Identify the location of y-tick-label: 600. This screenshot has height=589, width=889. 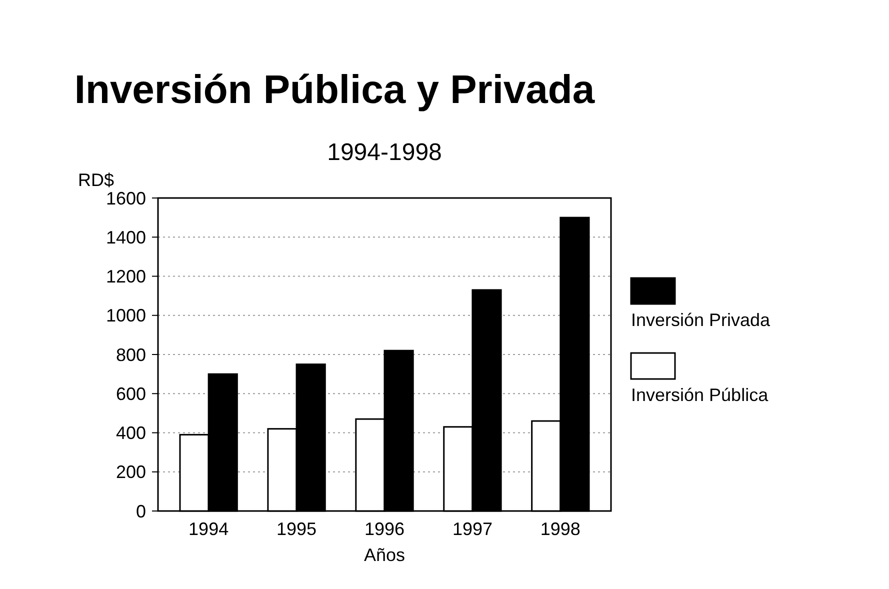
(131, 394).